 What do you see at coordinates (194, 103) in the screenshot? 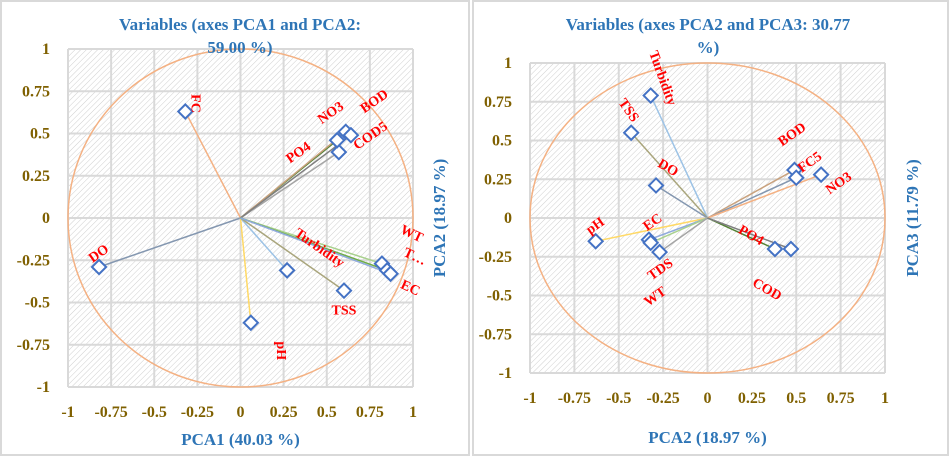
I see `point-label: FC` at bounding box center [194, 103].